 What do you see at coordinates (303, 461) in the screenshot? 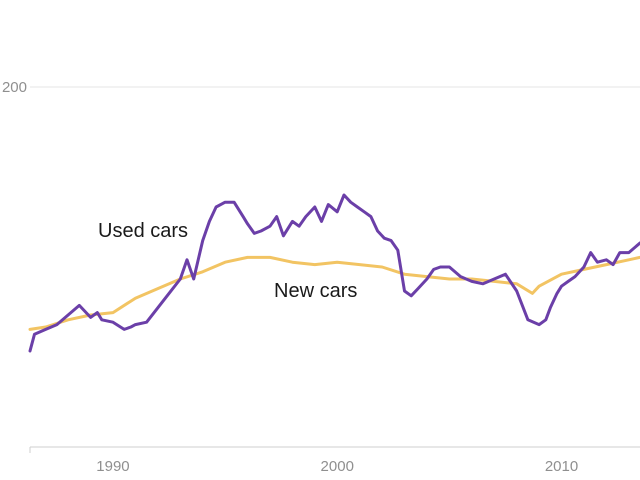
I see `x-ticks: 1990 2000 2010` at bounding box center [303, 461].